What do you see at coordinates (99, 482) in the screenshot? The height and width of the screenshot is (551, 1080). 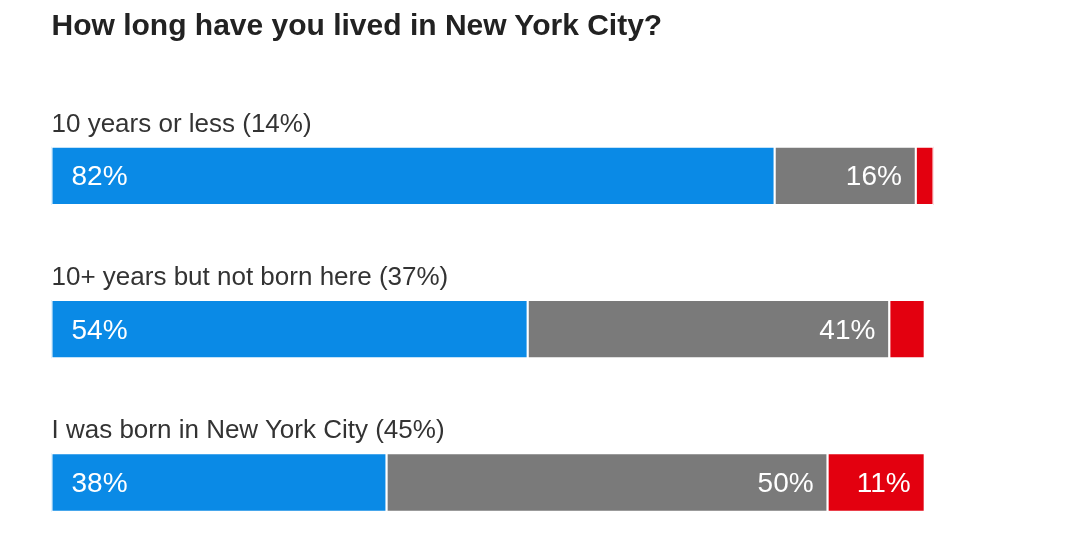 I see `data-label: 38%` at bounding box center [99, 482].